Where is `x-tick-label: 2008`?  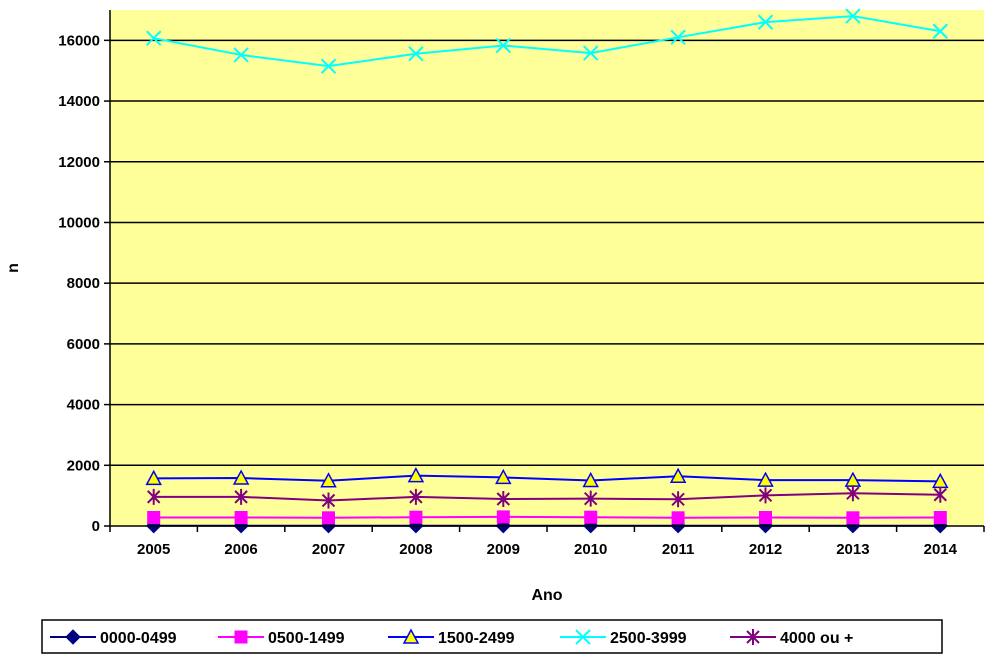 x-tick-label: 2008 is located at coordinates (415, 549).